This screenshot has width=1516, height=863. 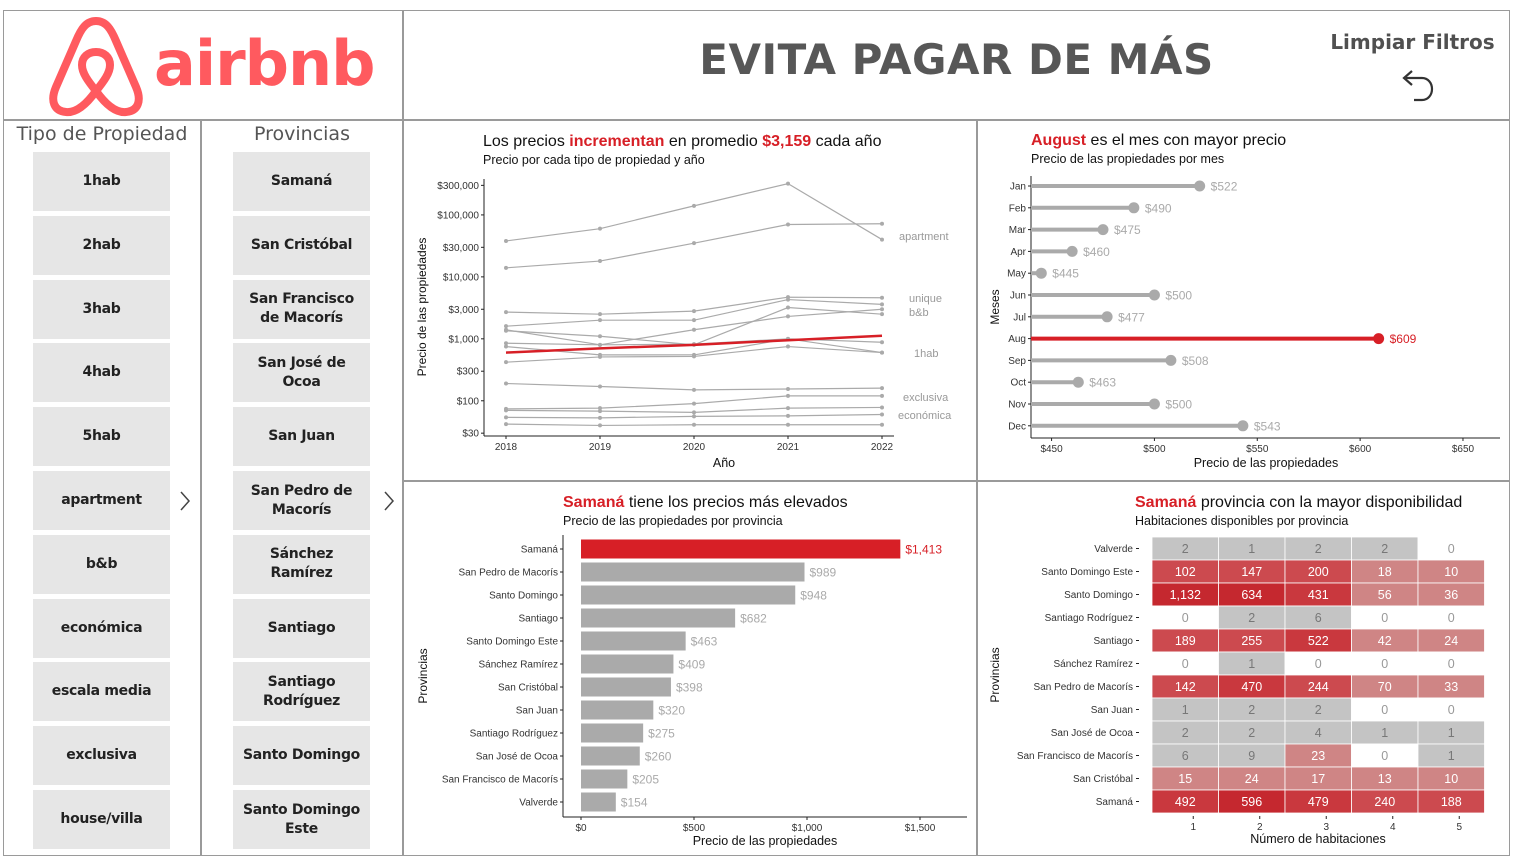 What do you see at coordinates (671, 711) in the screenshot?
I see `value-label: $320` at bounding box center [671, 711].